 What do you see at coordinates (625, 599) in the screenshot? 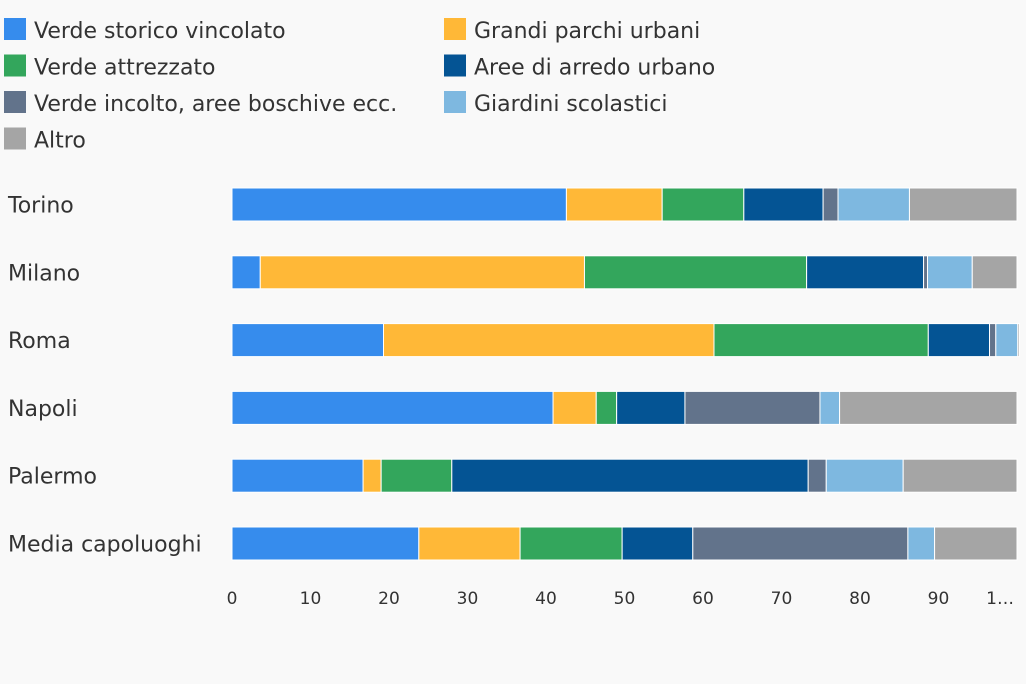
I see `x-tick-label: 50` at bounding box center [625, 599].